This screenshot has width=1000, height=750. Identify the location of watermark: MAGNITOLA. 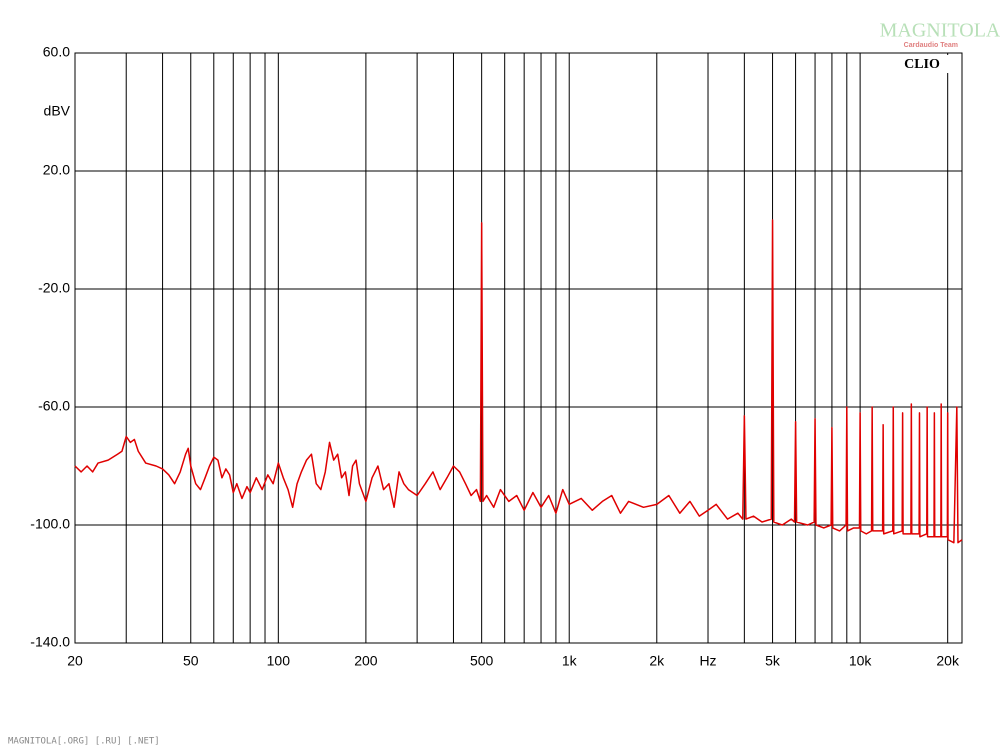
(940, 31).